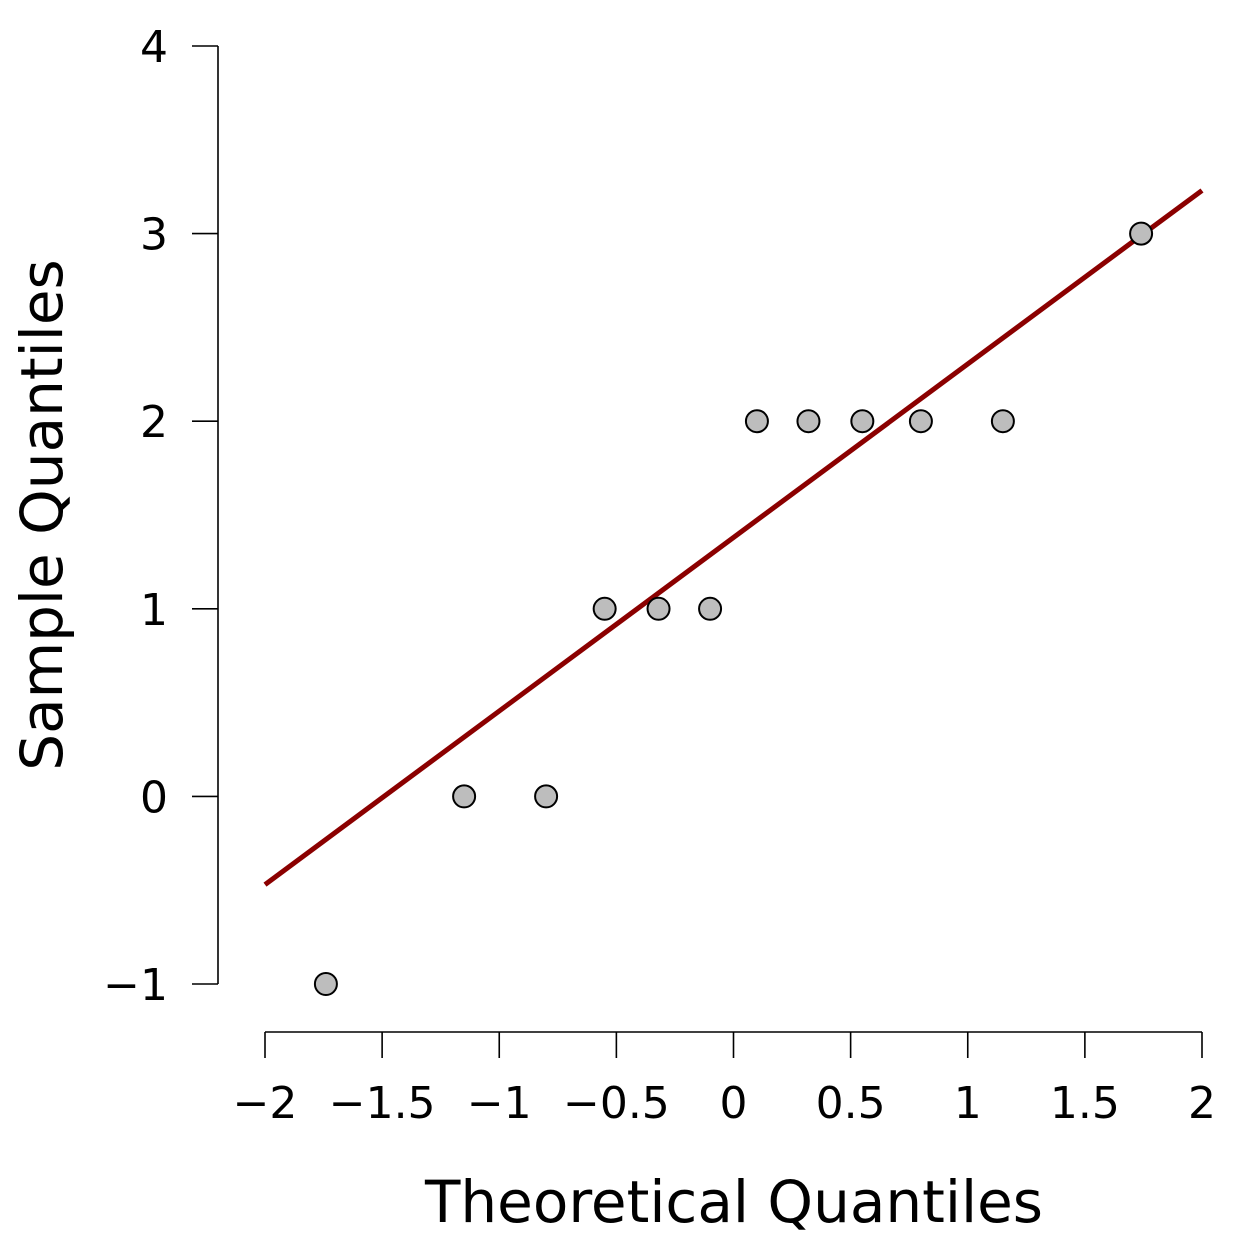  I want to click on y-tick-label: 3, so click(154, 235).